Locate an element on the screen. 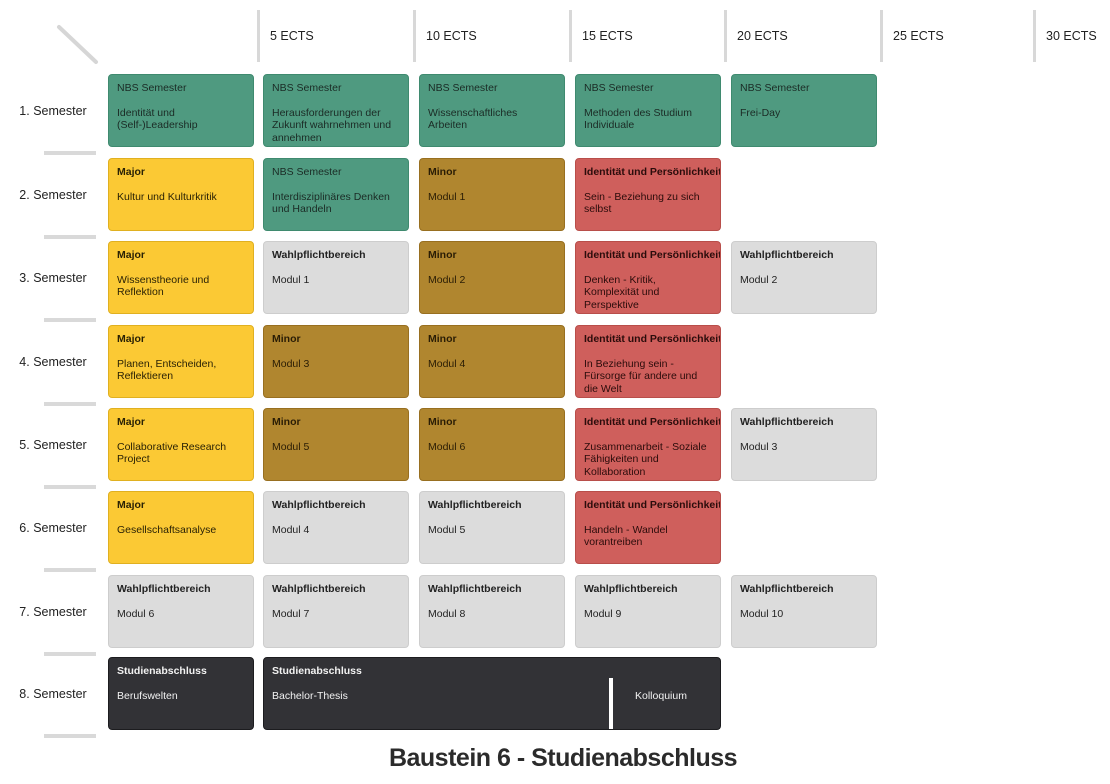 The image size is (1110, 784). ects-header-5: 25 ECTS is located at coordinates (912, 36).